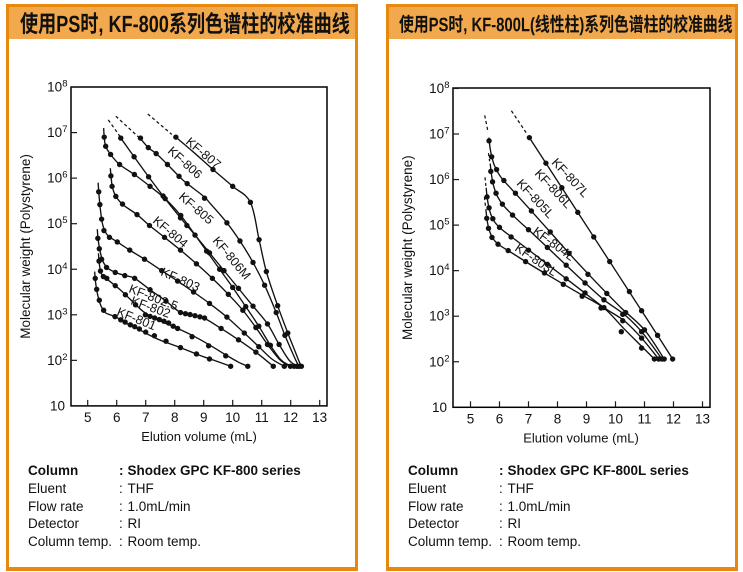  What do you see at coordinates (180, 279) in the screenshot?
I see `svg-text: KF-803` at bounding box center [180, 279].